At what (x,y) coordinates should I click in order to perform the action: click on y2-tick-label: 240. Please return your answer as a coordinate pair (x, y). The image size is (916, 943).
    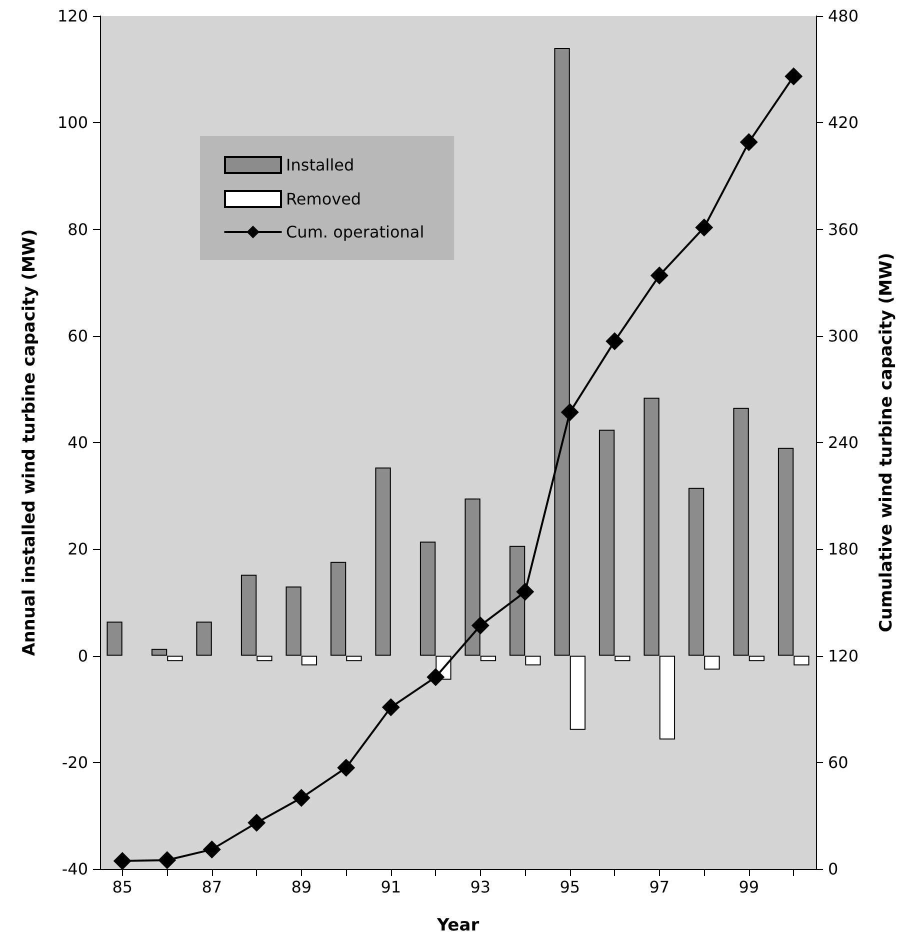
    Looking at the image, I should click on (843, 442).